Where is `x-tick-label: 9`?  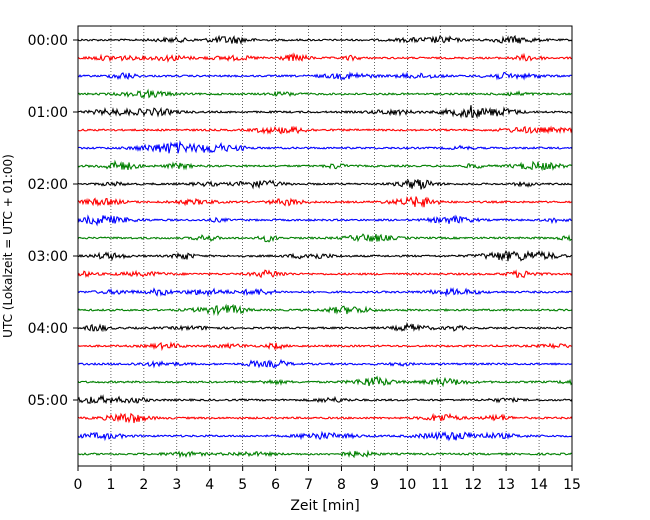
x-tick-label: 9 is located at coordinates (374, 485).